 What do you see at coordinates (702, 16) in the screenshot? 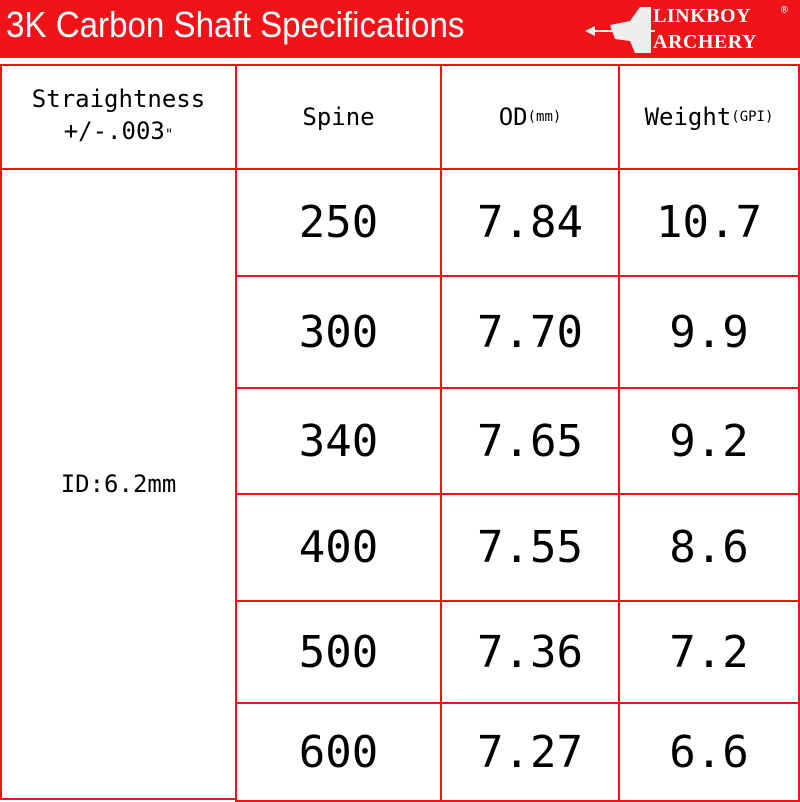
I see `logo-line1: LINKBOY` at bounding box center [702, 16].